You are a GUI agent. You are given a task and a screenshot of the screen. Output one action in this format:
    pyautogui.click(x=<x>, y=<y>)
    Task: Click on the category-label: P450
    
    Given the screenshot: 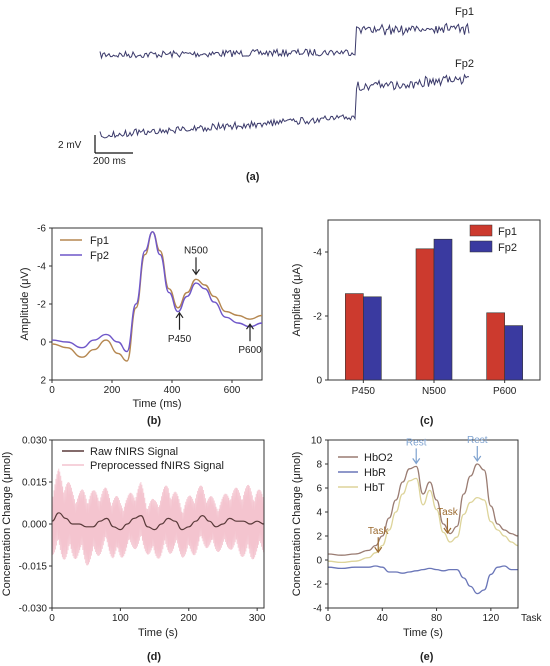 What is the action you would take?
    pyautogui.click(x=364, y=391)
    